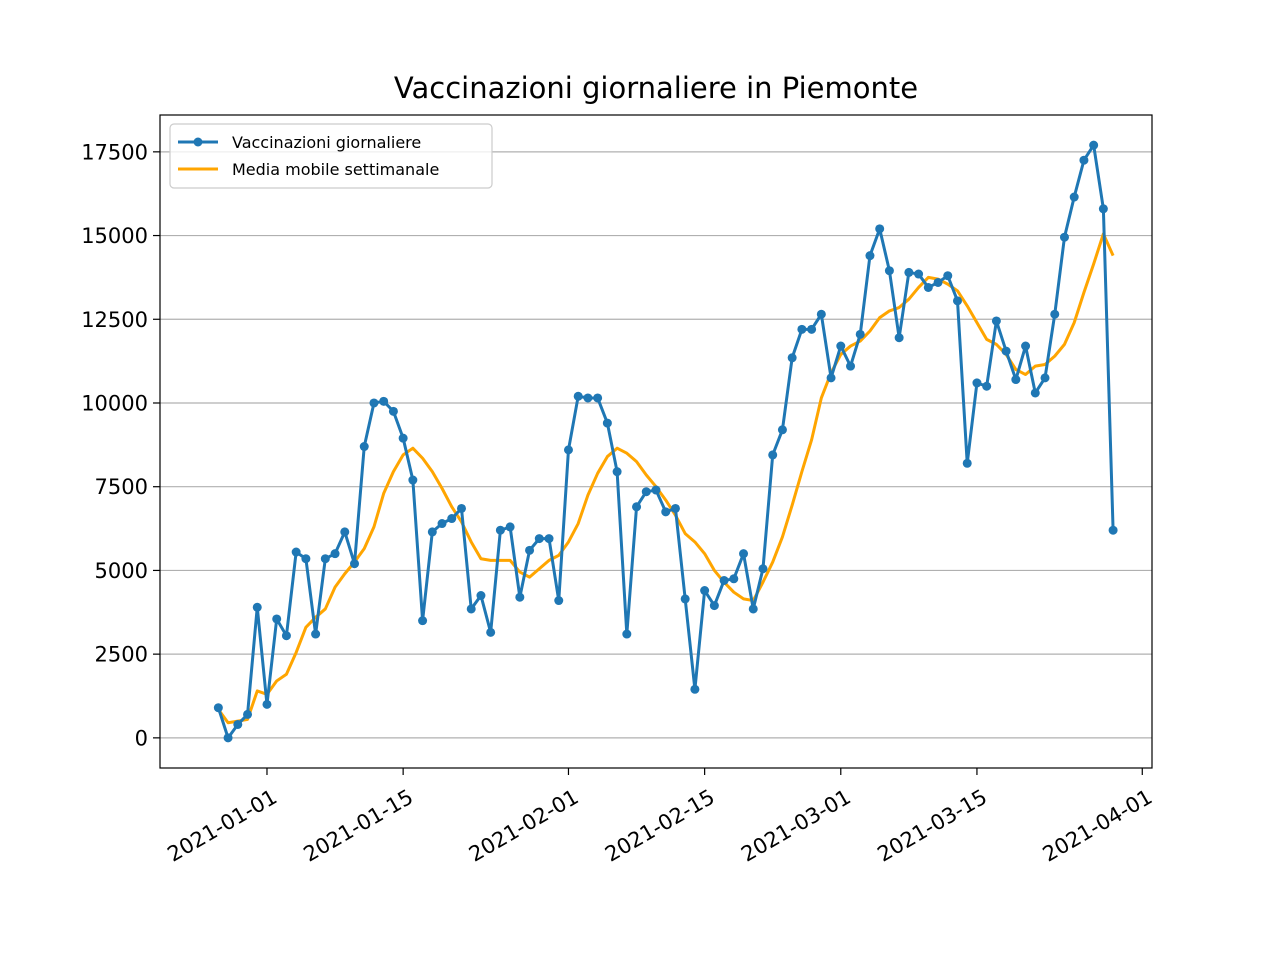 This screenshot has height=960, width=1280. What do you see at coordinates (326, 142) in the screenshot?
I see `legend-label-daily: Vaccinazioni giornaliere` at bounding box center [326, 142].